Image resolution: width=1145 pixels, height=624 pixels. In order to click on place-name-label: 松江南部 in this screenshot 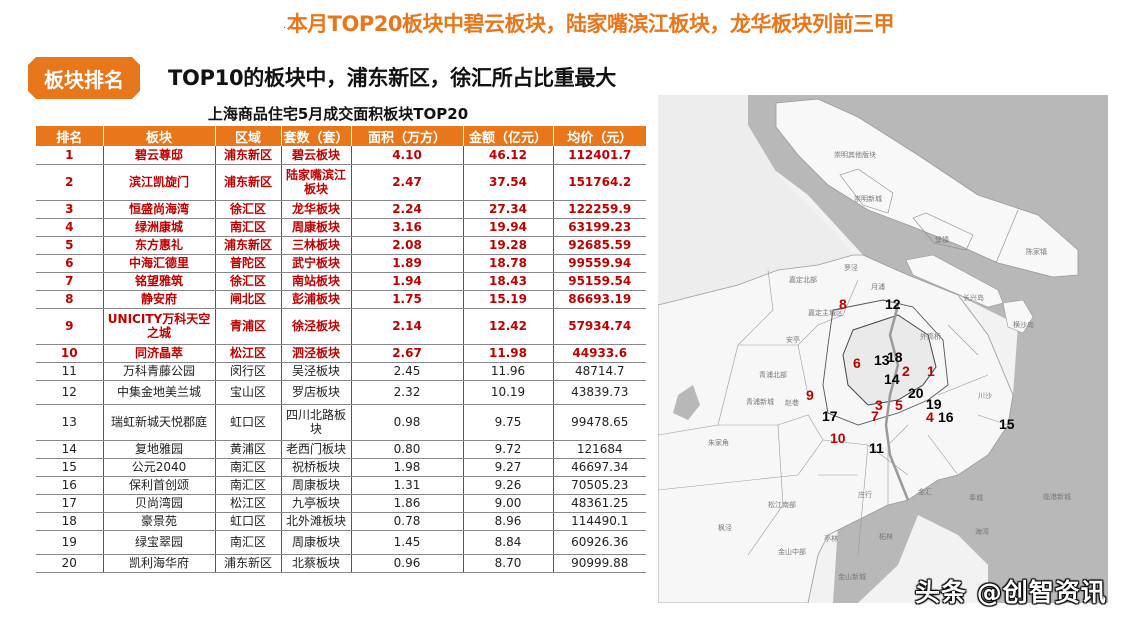, I will do `click(782, 505)`.